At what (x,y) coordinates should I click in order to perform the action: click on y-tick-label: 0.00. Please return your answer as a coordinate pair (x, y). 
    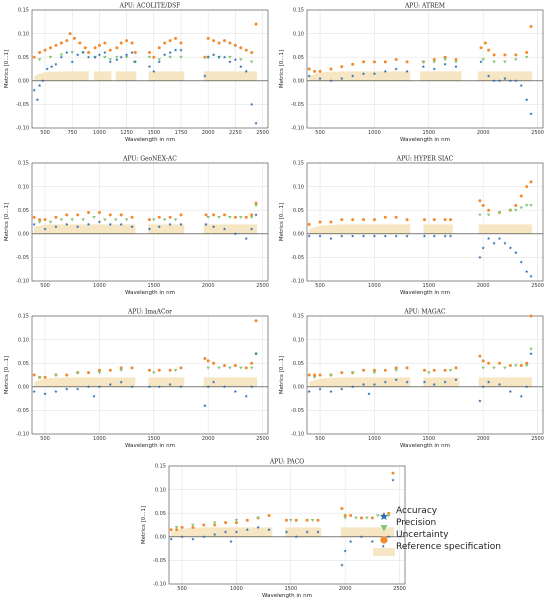
    Looking at the image, I should click on (298, 235).